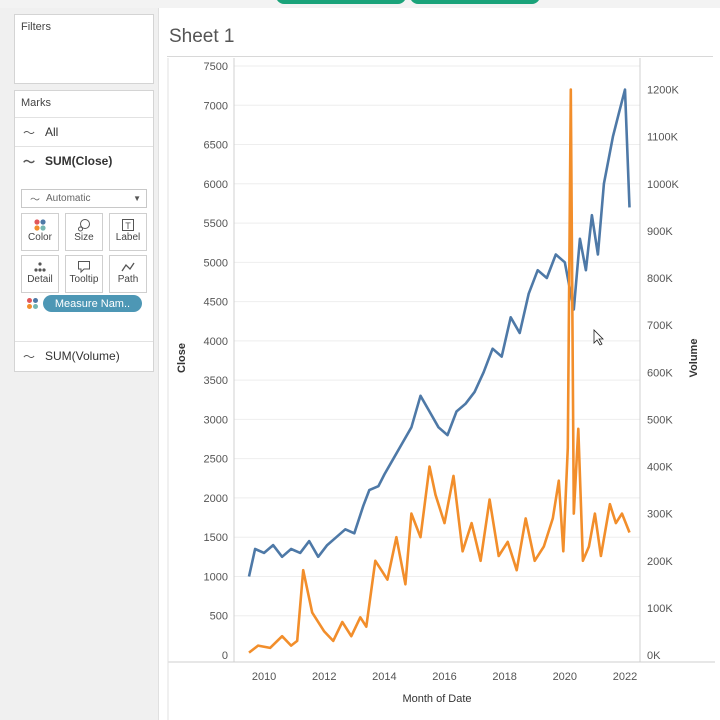 Image resolution: width=720 pixels, height=720 pixels. I want to click on chevron-down-icon: ▼, so click(137, 198).